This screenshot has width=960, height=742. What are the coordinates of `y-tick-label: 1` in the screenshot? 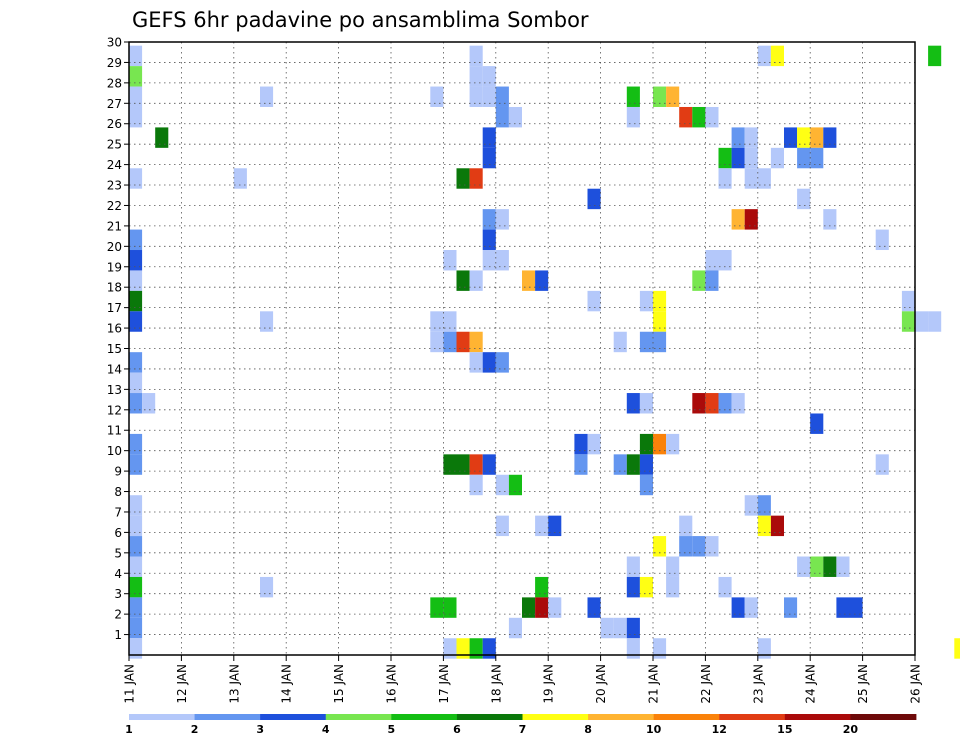 It's located at (118, 635).